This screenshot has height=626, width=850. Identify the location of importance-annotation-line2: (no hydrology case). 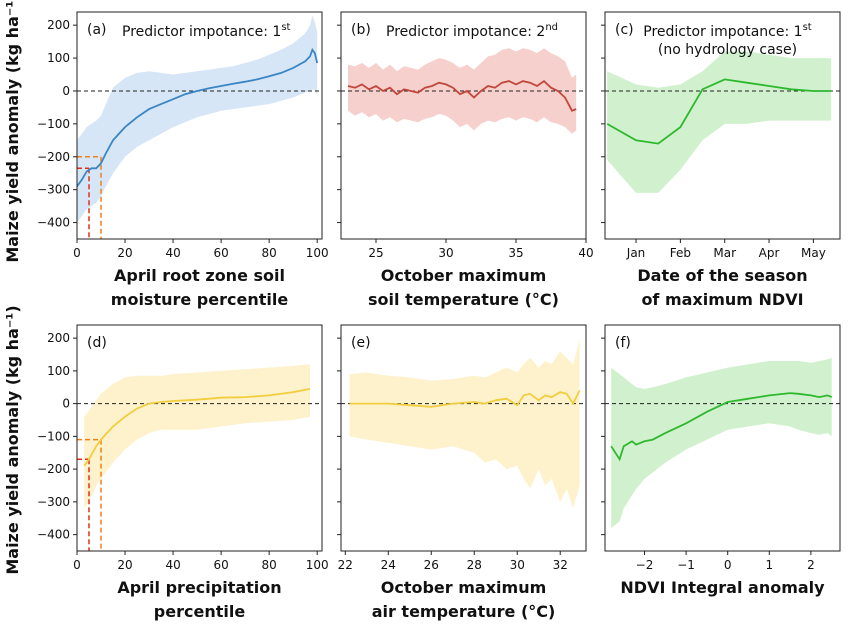
(727, 50).